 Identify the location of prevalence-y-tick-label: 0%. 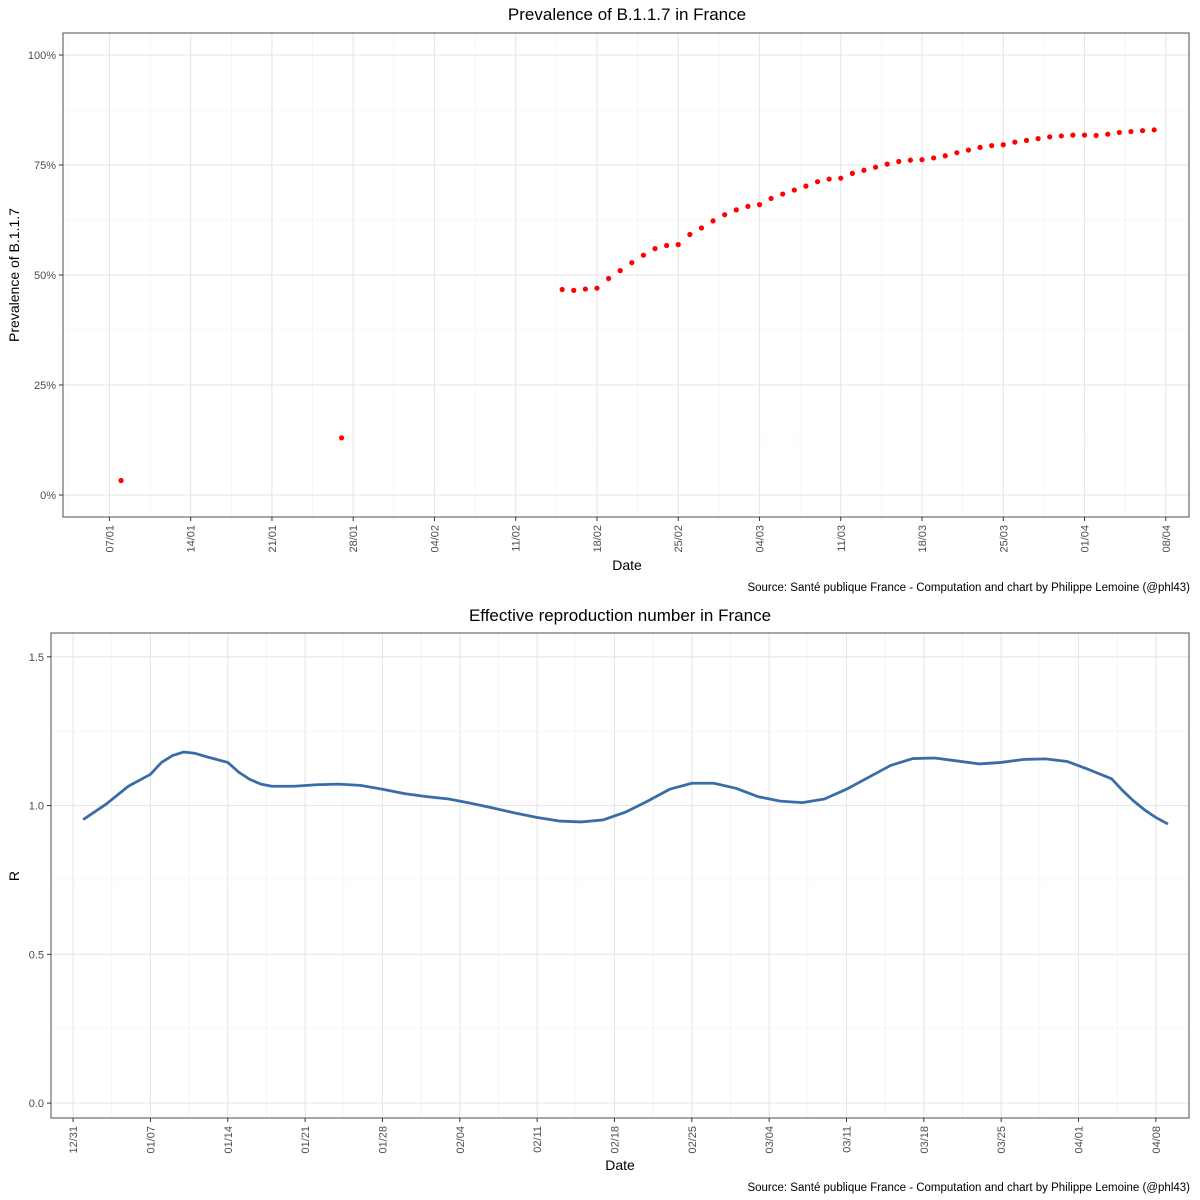
(48, 496).